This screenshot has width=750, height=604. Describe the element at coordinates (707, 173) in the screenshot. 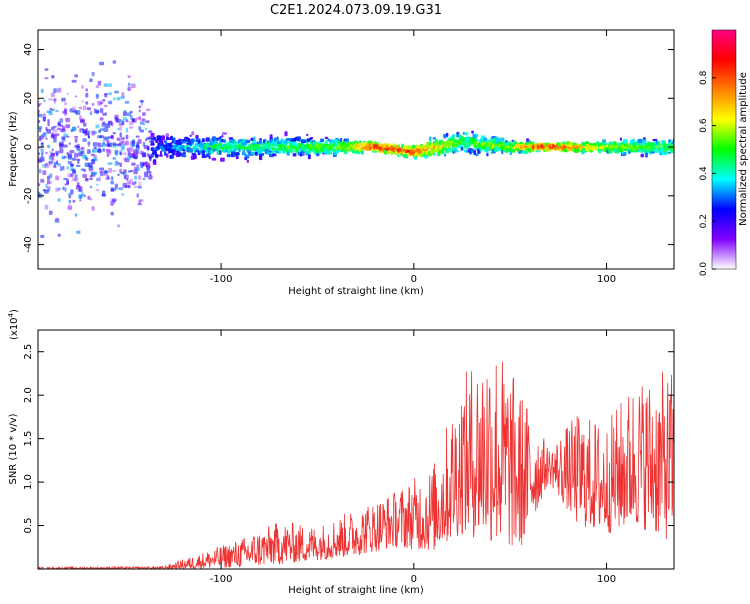

I see `colorbar-ticks: 0.0 0.2 0.4 0.6 0.8` at that location.